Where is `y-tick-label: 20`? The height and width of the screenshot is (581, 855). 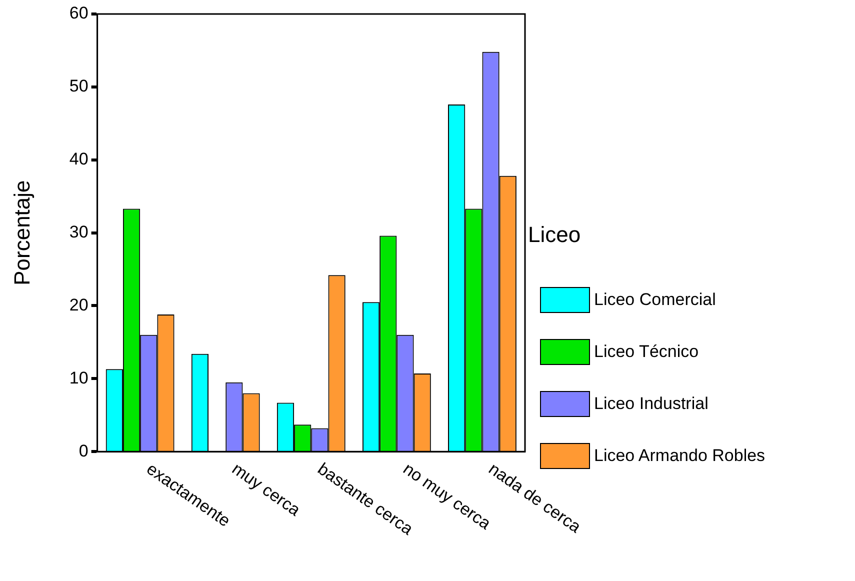
y-tick-label: 20 is located at coordinates (78, 304).